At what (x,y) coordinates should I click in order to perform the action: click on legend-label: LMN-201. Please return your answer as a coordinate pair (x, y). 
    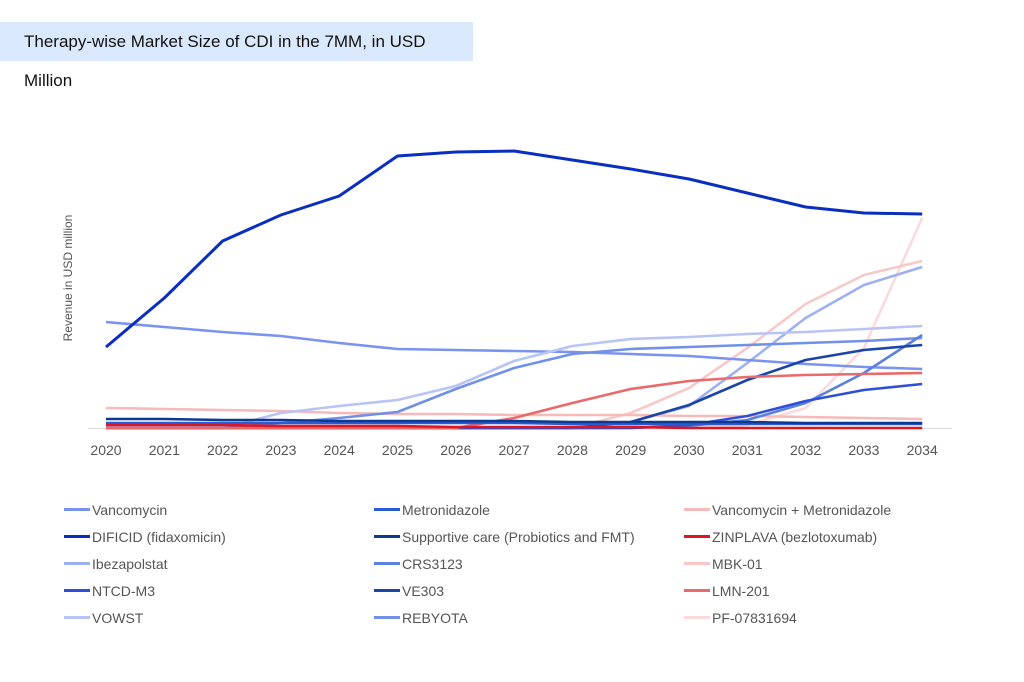
    Looking at the image, I should click on (741, 590).